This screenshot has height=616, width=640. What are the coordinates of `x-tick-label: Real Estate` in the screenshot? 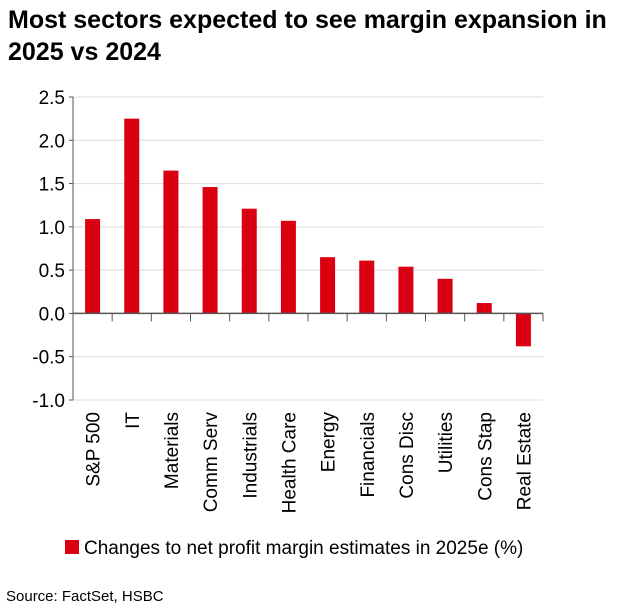 It's located at (524, 461).